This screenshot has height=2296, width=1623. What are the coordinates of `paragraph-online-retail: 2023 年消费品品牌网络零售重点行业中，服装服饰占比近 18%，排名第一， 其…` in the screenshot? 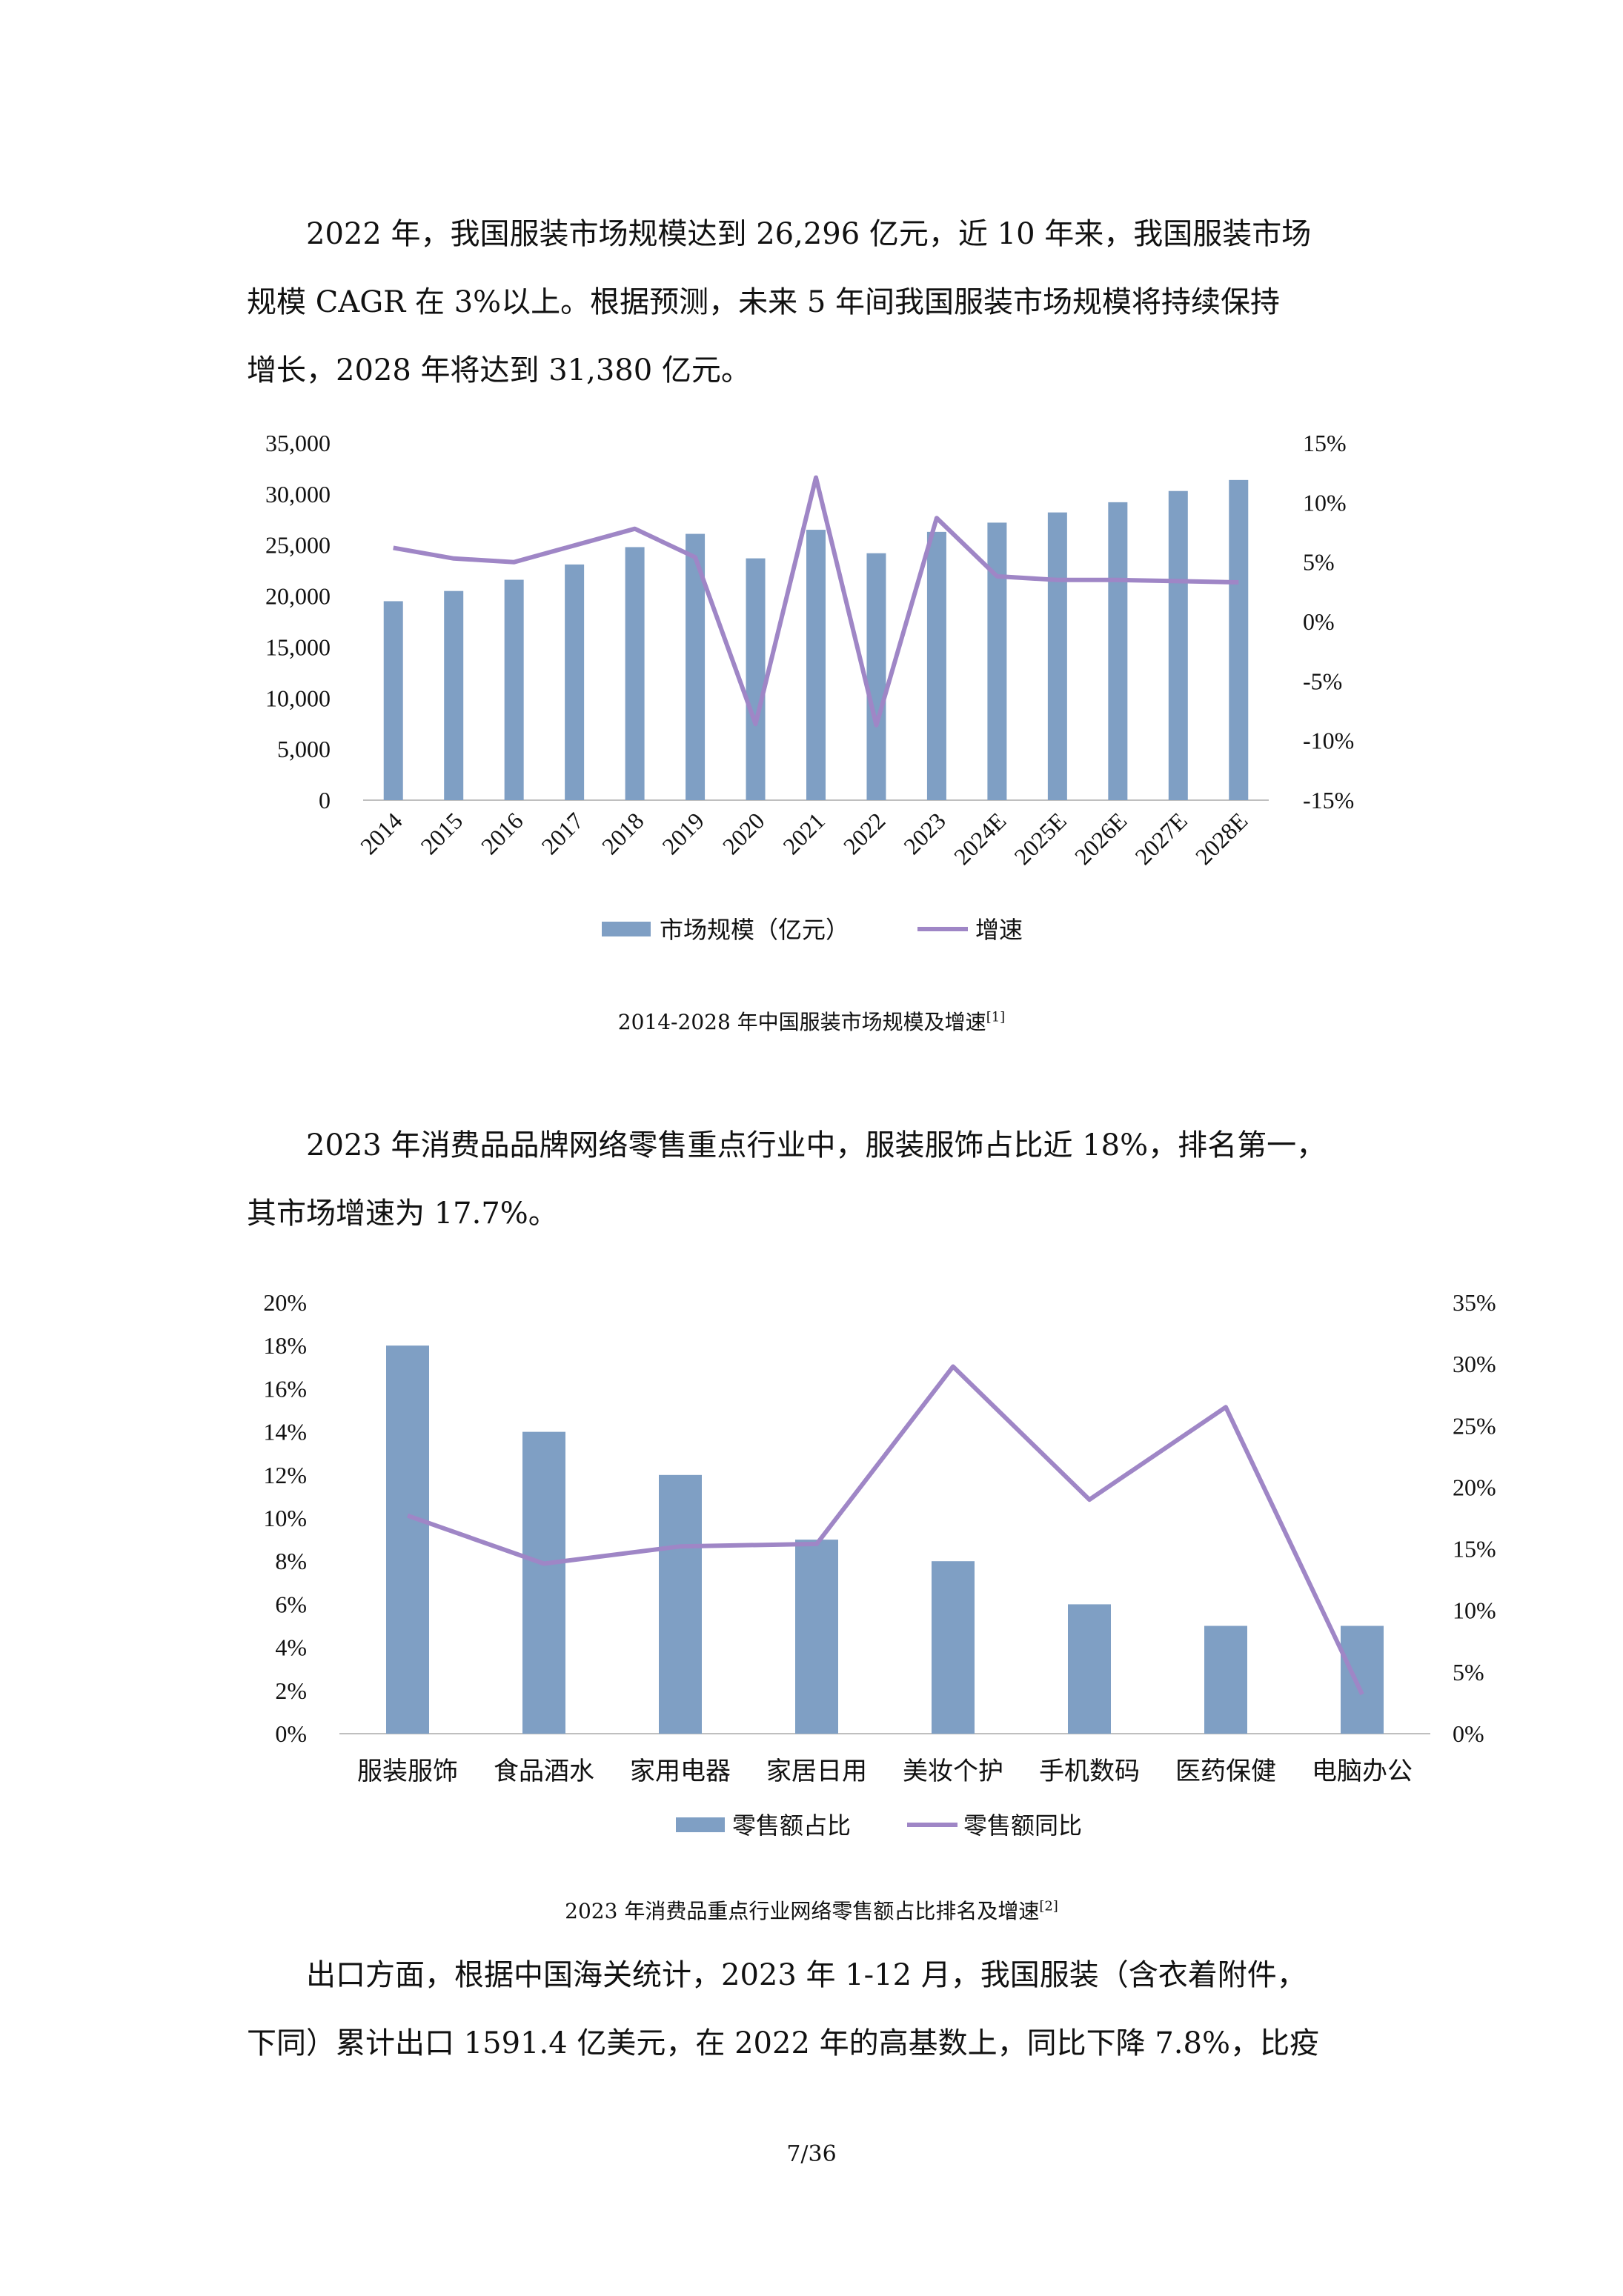 It's located at (814, 1180).